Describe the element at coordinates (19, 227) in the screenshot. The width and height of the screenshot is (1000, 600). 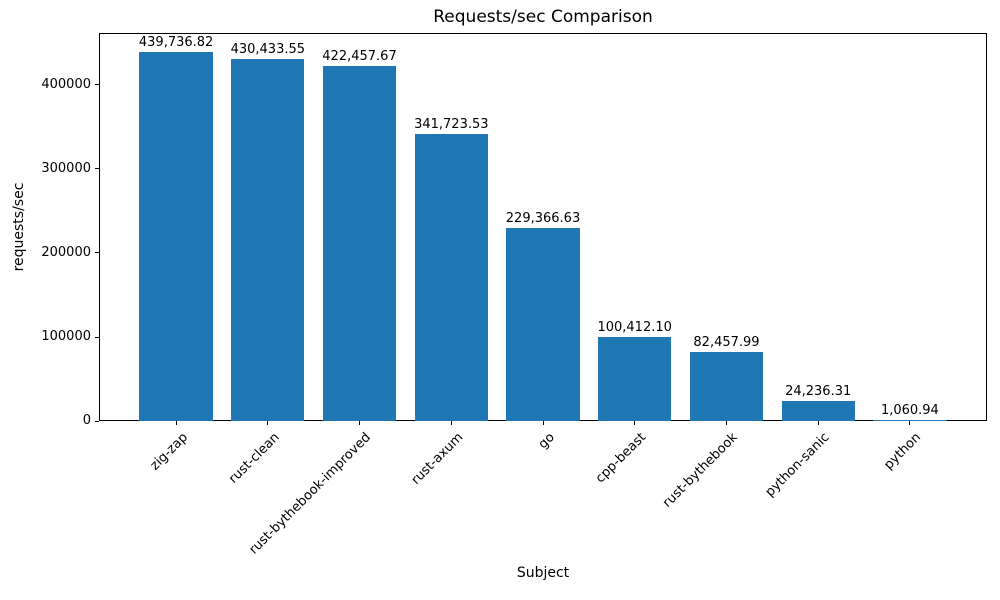
I see `y-axis-label: requests/sec` at that location.